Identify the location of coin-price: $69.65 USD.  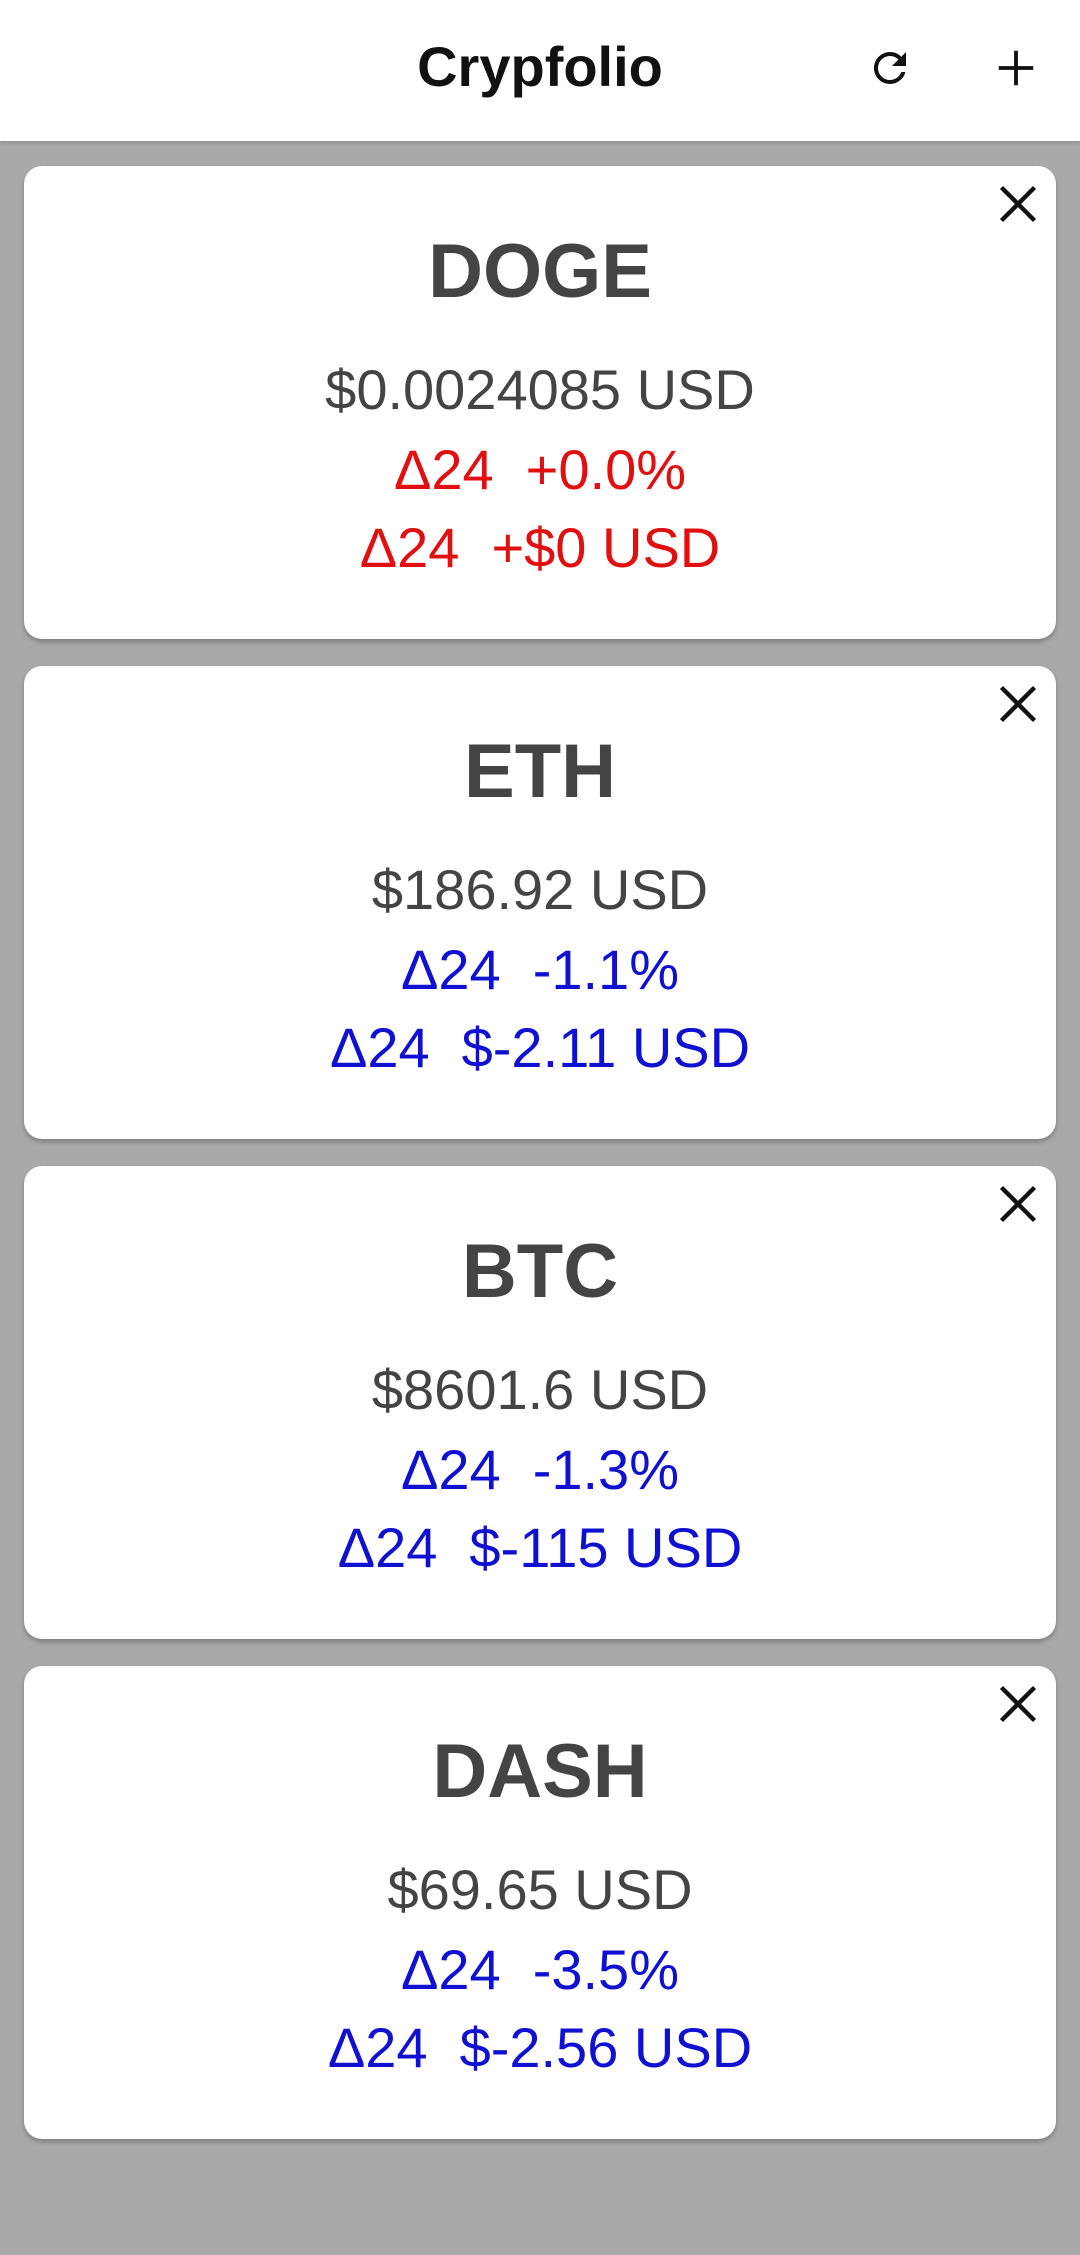
(540, 1889).